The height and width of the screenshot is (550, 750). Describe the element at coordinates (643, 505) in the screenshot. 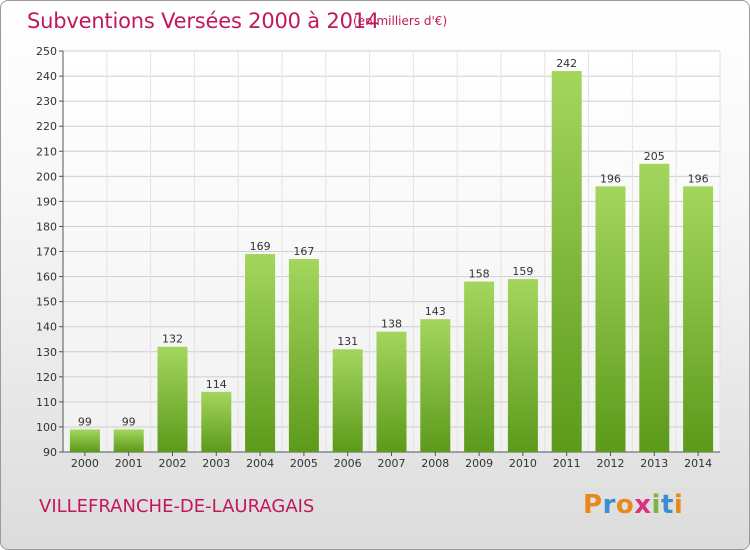

I see `logo-letter: x` at that location.